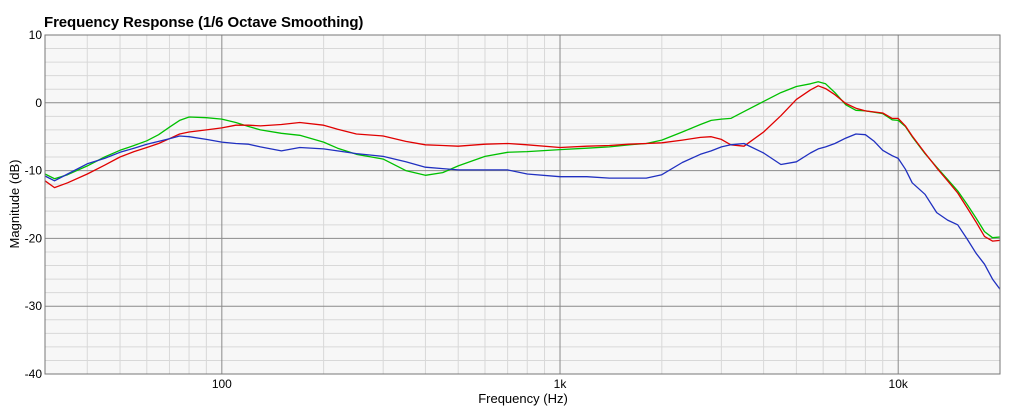  What do you see at coordinates (34, 238) in the screenshot?
I see `y-tick-label: -20` at bounding box center [34, 238].